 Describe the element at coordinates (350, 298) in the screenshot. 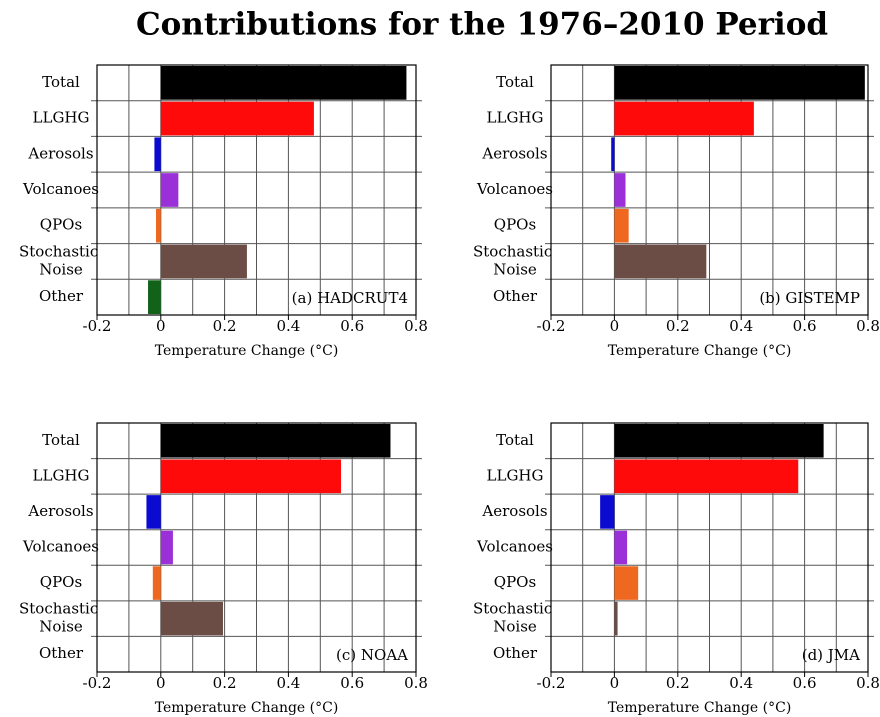

I see `panel-annotation: (a) HADCRUT4` at that location.